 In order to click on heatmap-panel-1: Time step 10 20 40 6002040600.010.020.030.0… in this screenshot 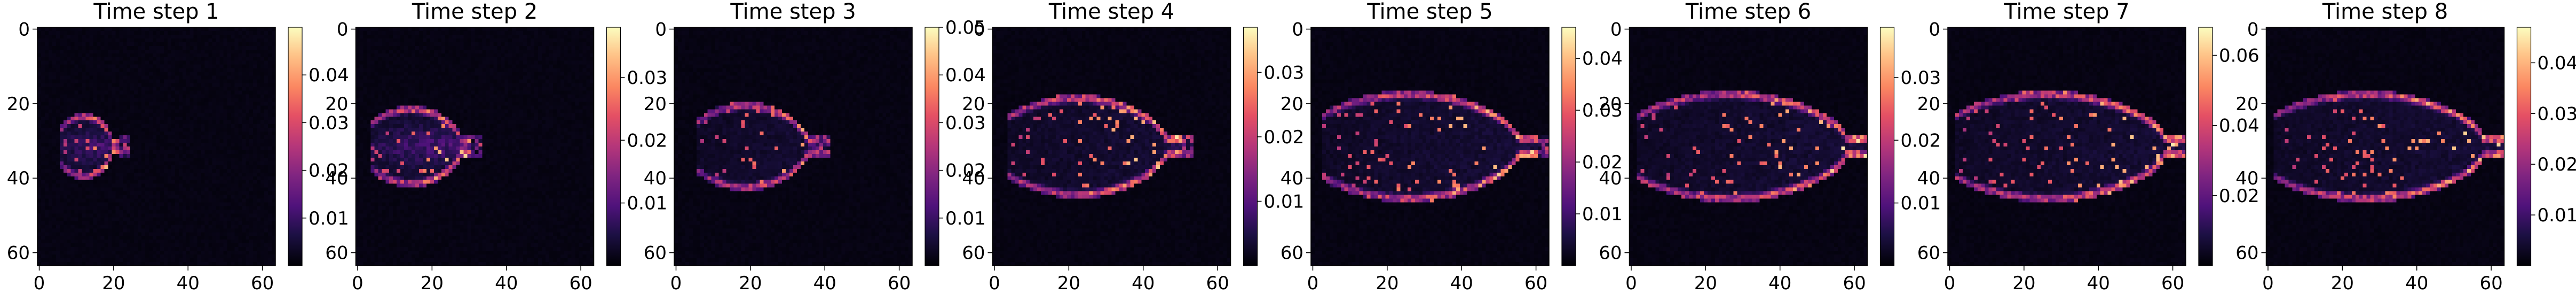, I will do `click(178, 147)`.